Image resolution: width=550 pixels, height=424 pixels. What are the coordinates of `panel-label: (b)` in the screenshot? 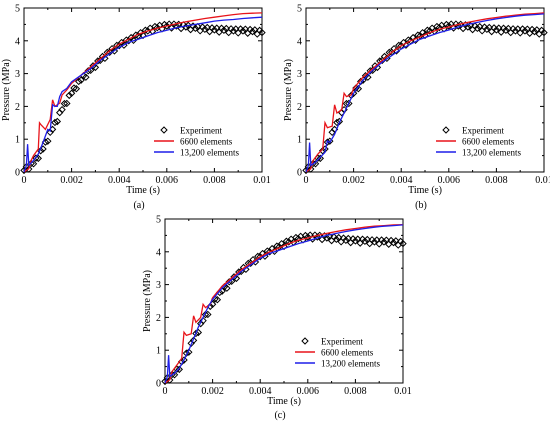 It's located at (421, 205).